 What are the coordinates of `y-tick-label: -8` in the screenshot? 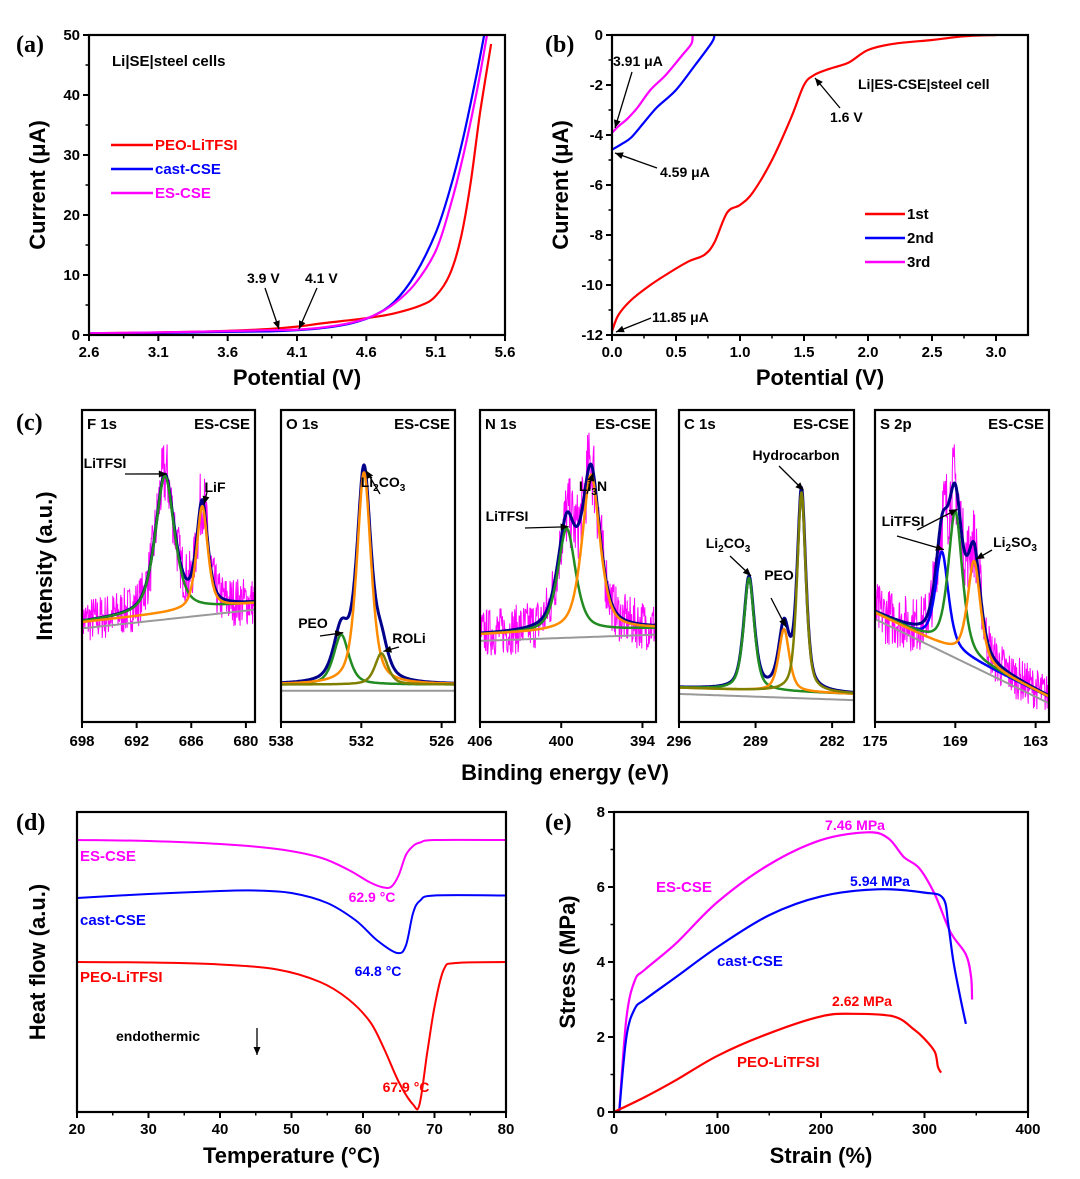 It's located at (596, 235).